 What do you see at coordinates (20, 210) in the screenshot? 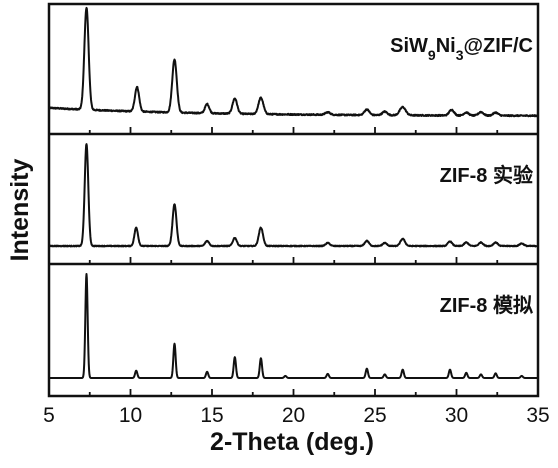
I see `y-axis-title: Intensity` at bounding box center [20, 210].